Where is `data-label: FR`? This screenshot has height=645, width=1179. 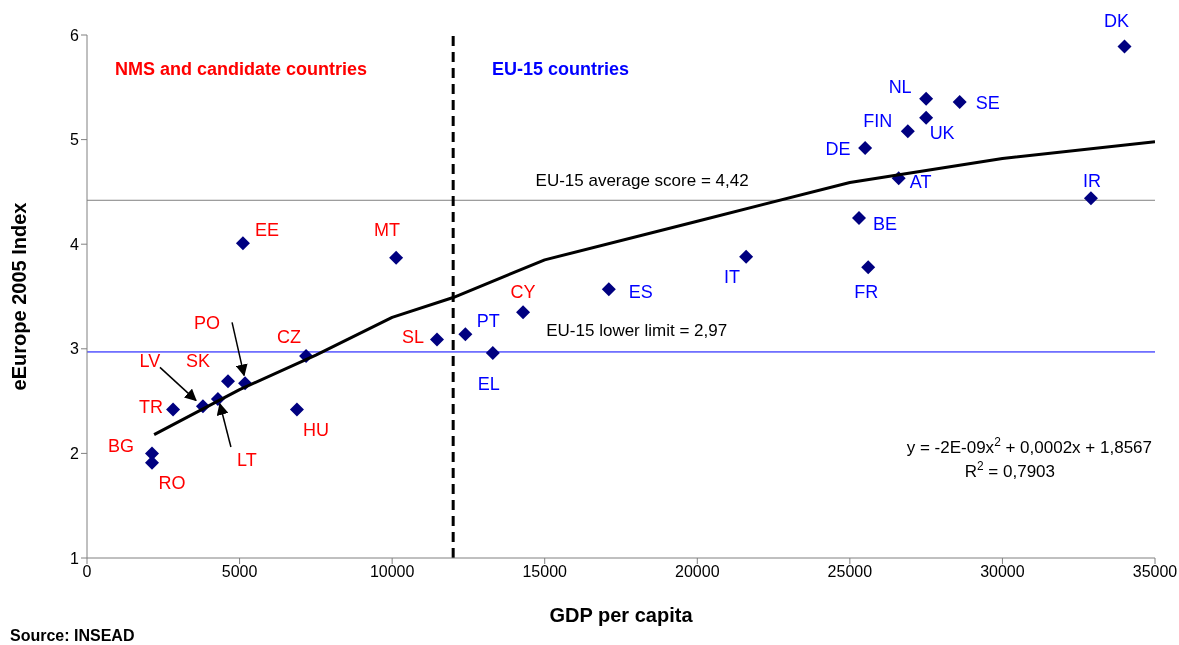
data-label: FR is located at coordinates (866, 292).